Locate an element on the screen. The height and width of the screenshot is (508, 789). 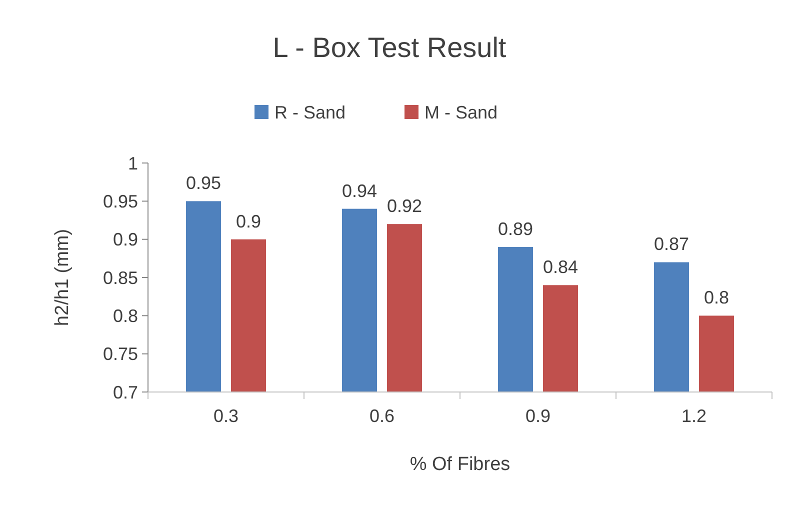
x-tick-label: 1.2 is located at coordinates (694, 416).